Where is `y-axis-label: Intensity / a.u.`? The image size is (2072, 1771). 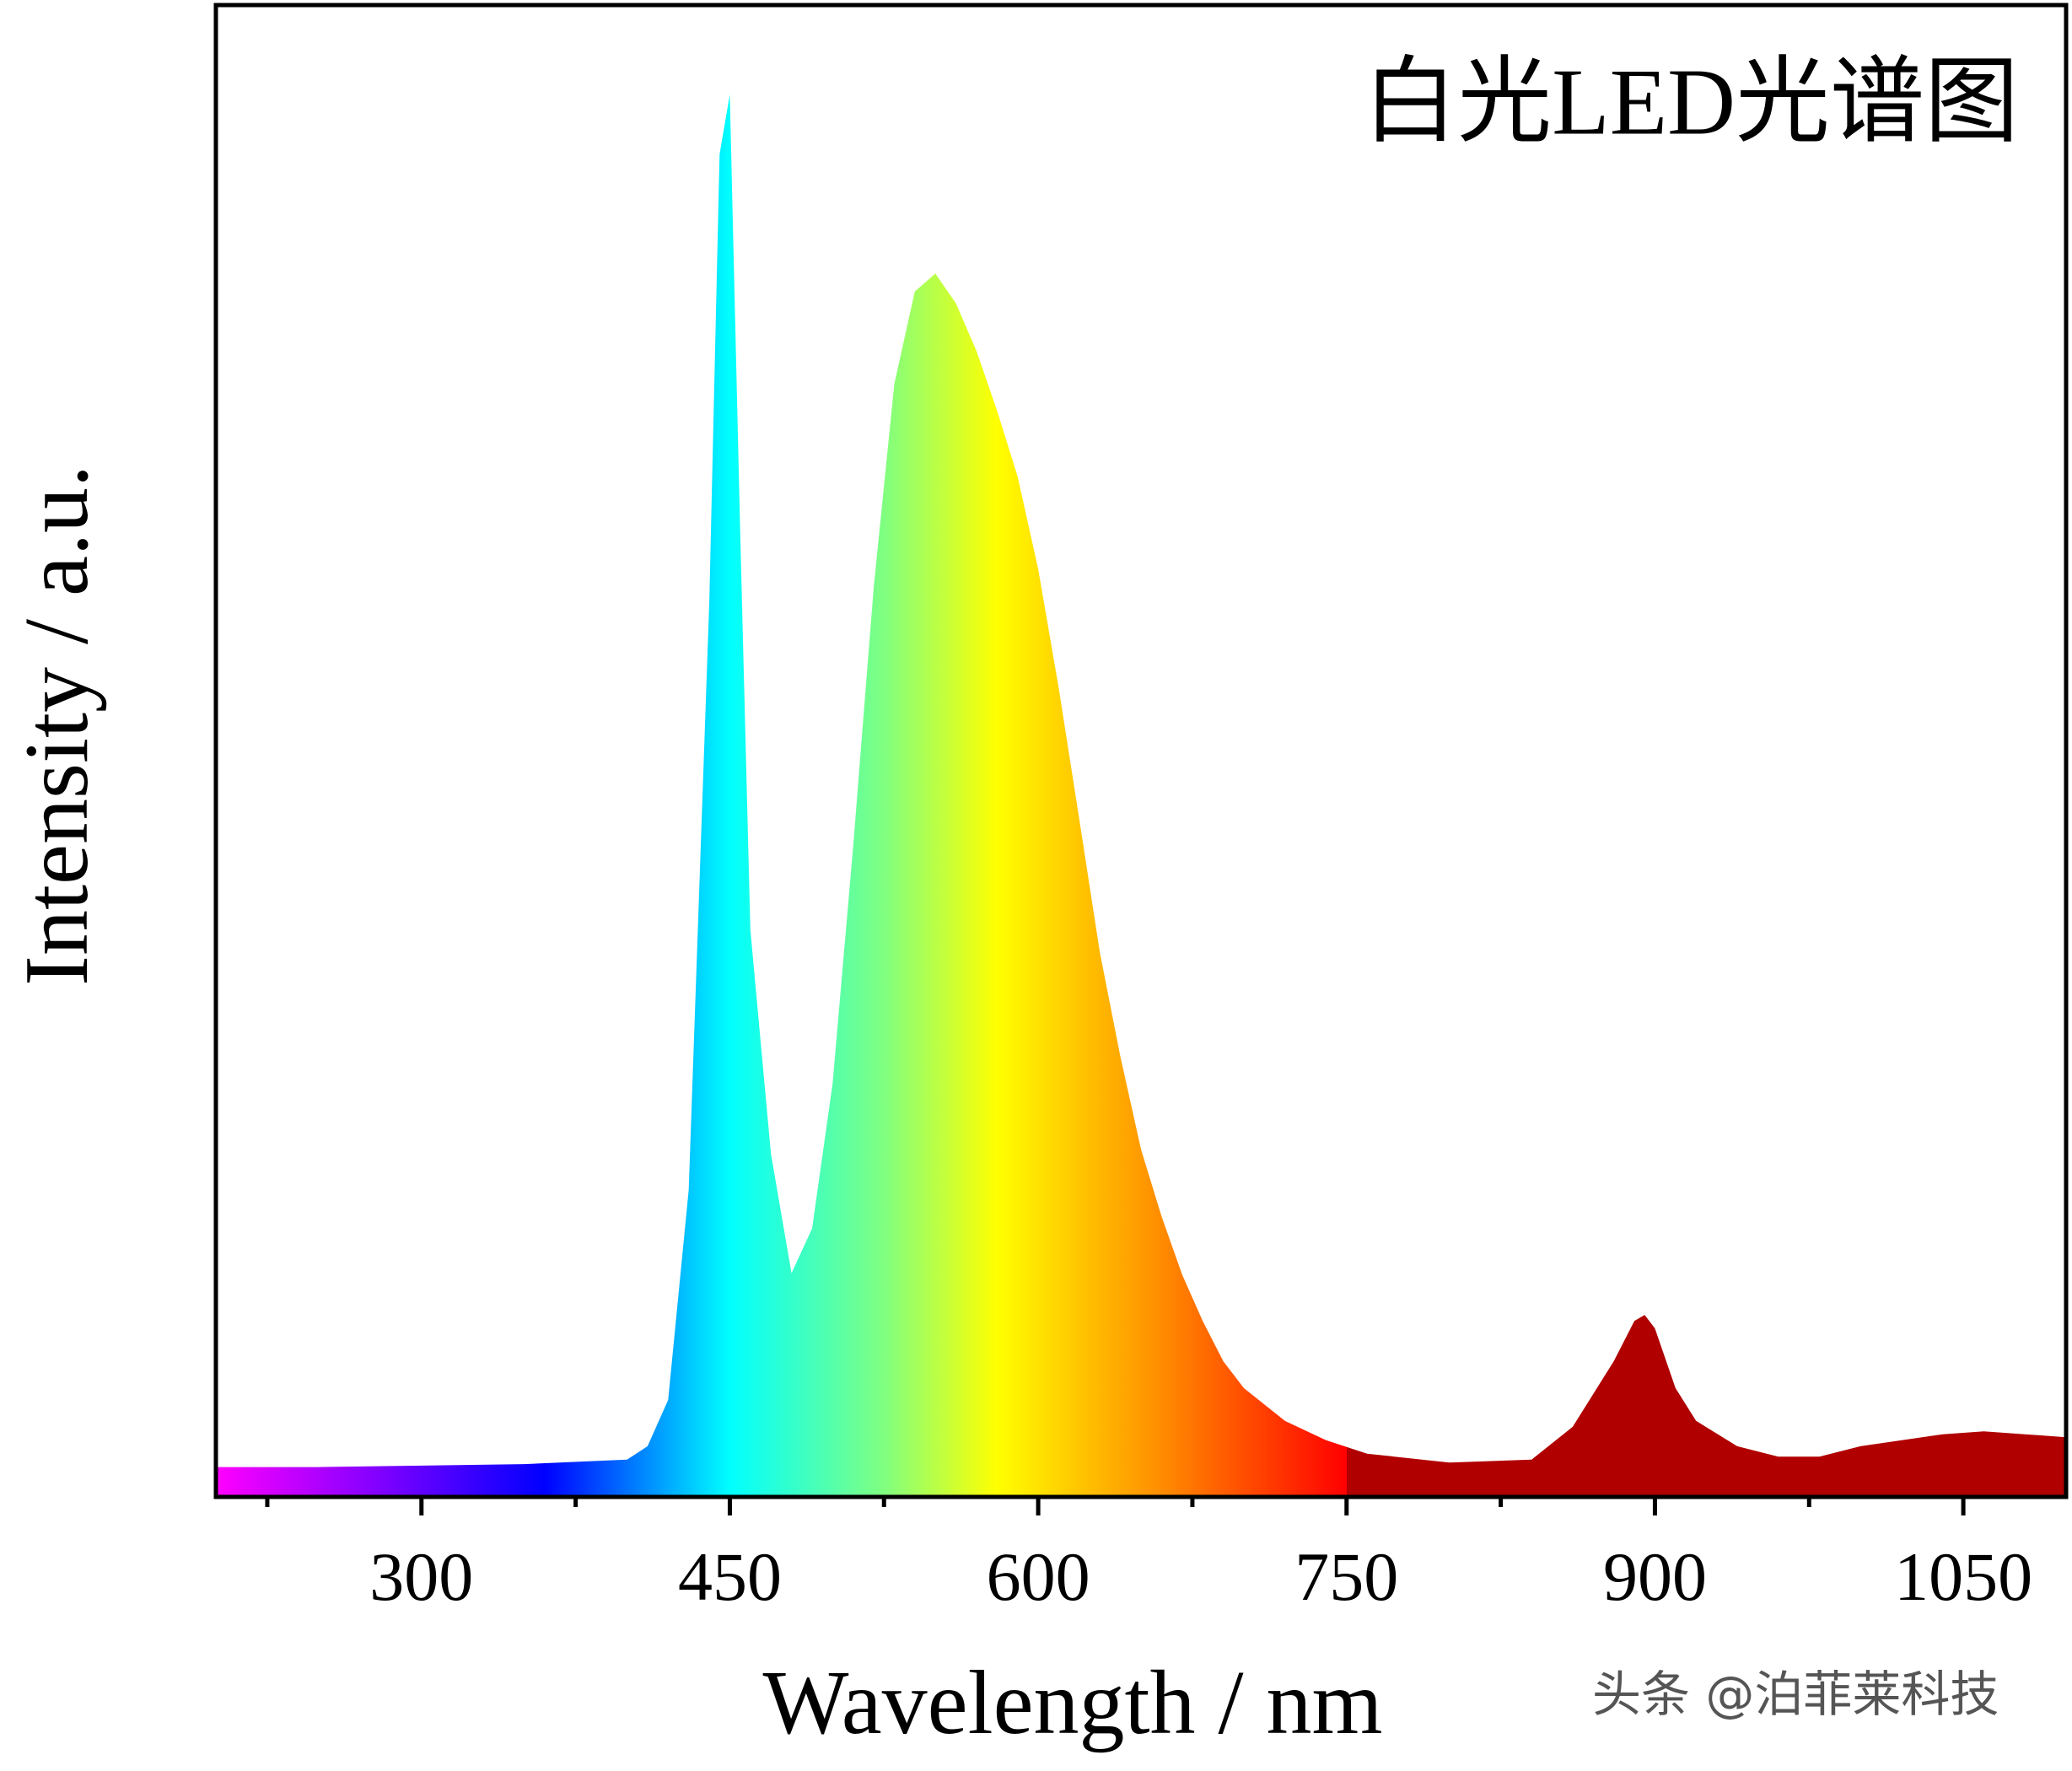 y-axis-label: Intensity / a.u. is located at coordinates (57, 725).